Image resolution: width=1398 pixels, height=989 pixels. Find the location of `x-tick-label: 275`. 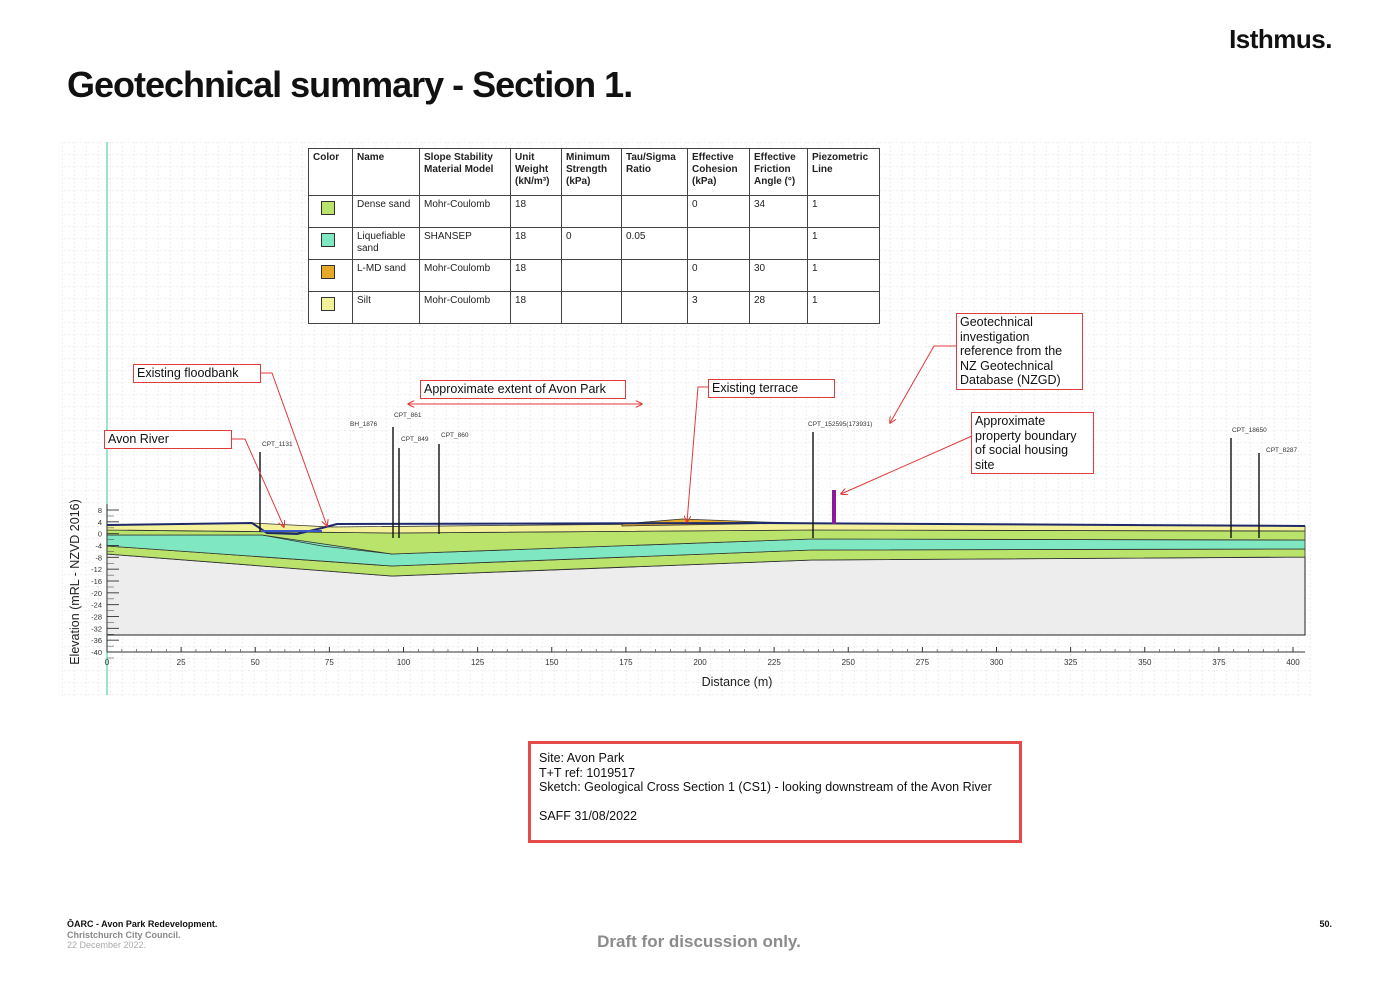

x-tick-label: 275 is located at coordinates (923, 662).